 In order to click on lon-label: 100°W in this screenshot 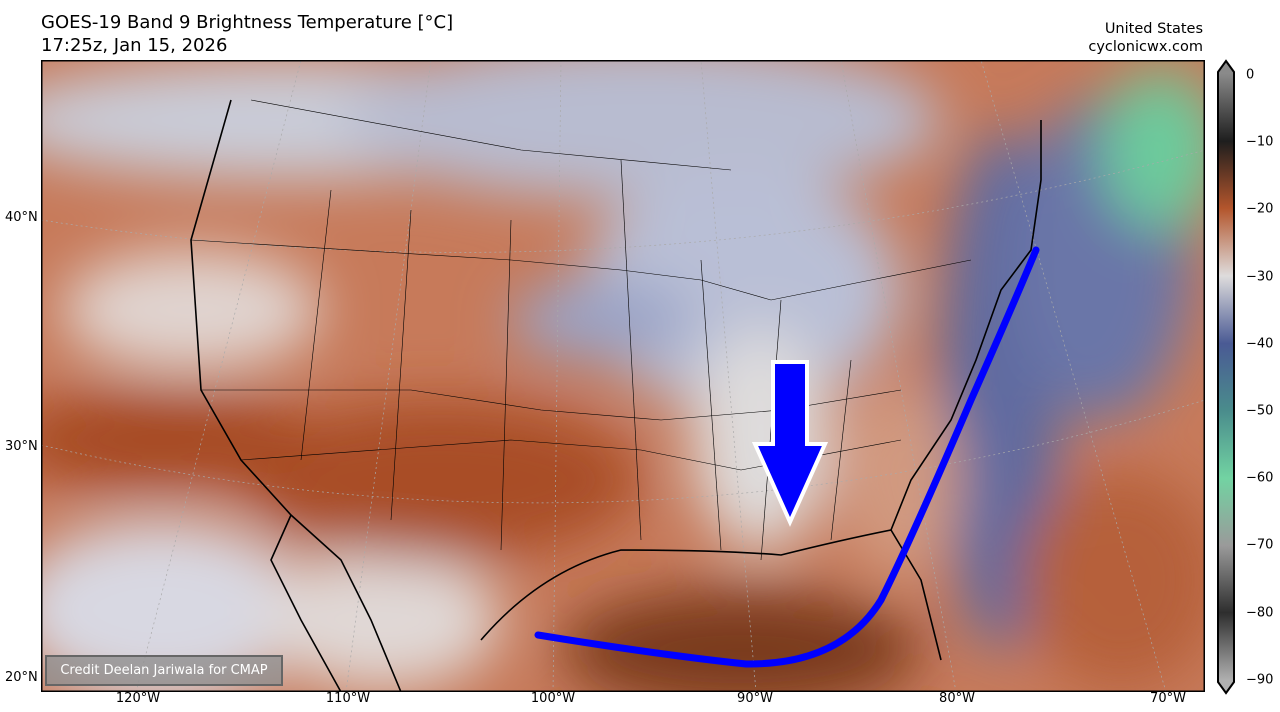, I will do `click(553, 698)`.